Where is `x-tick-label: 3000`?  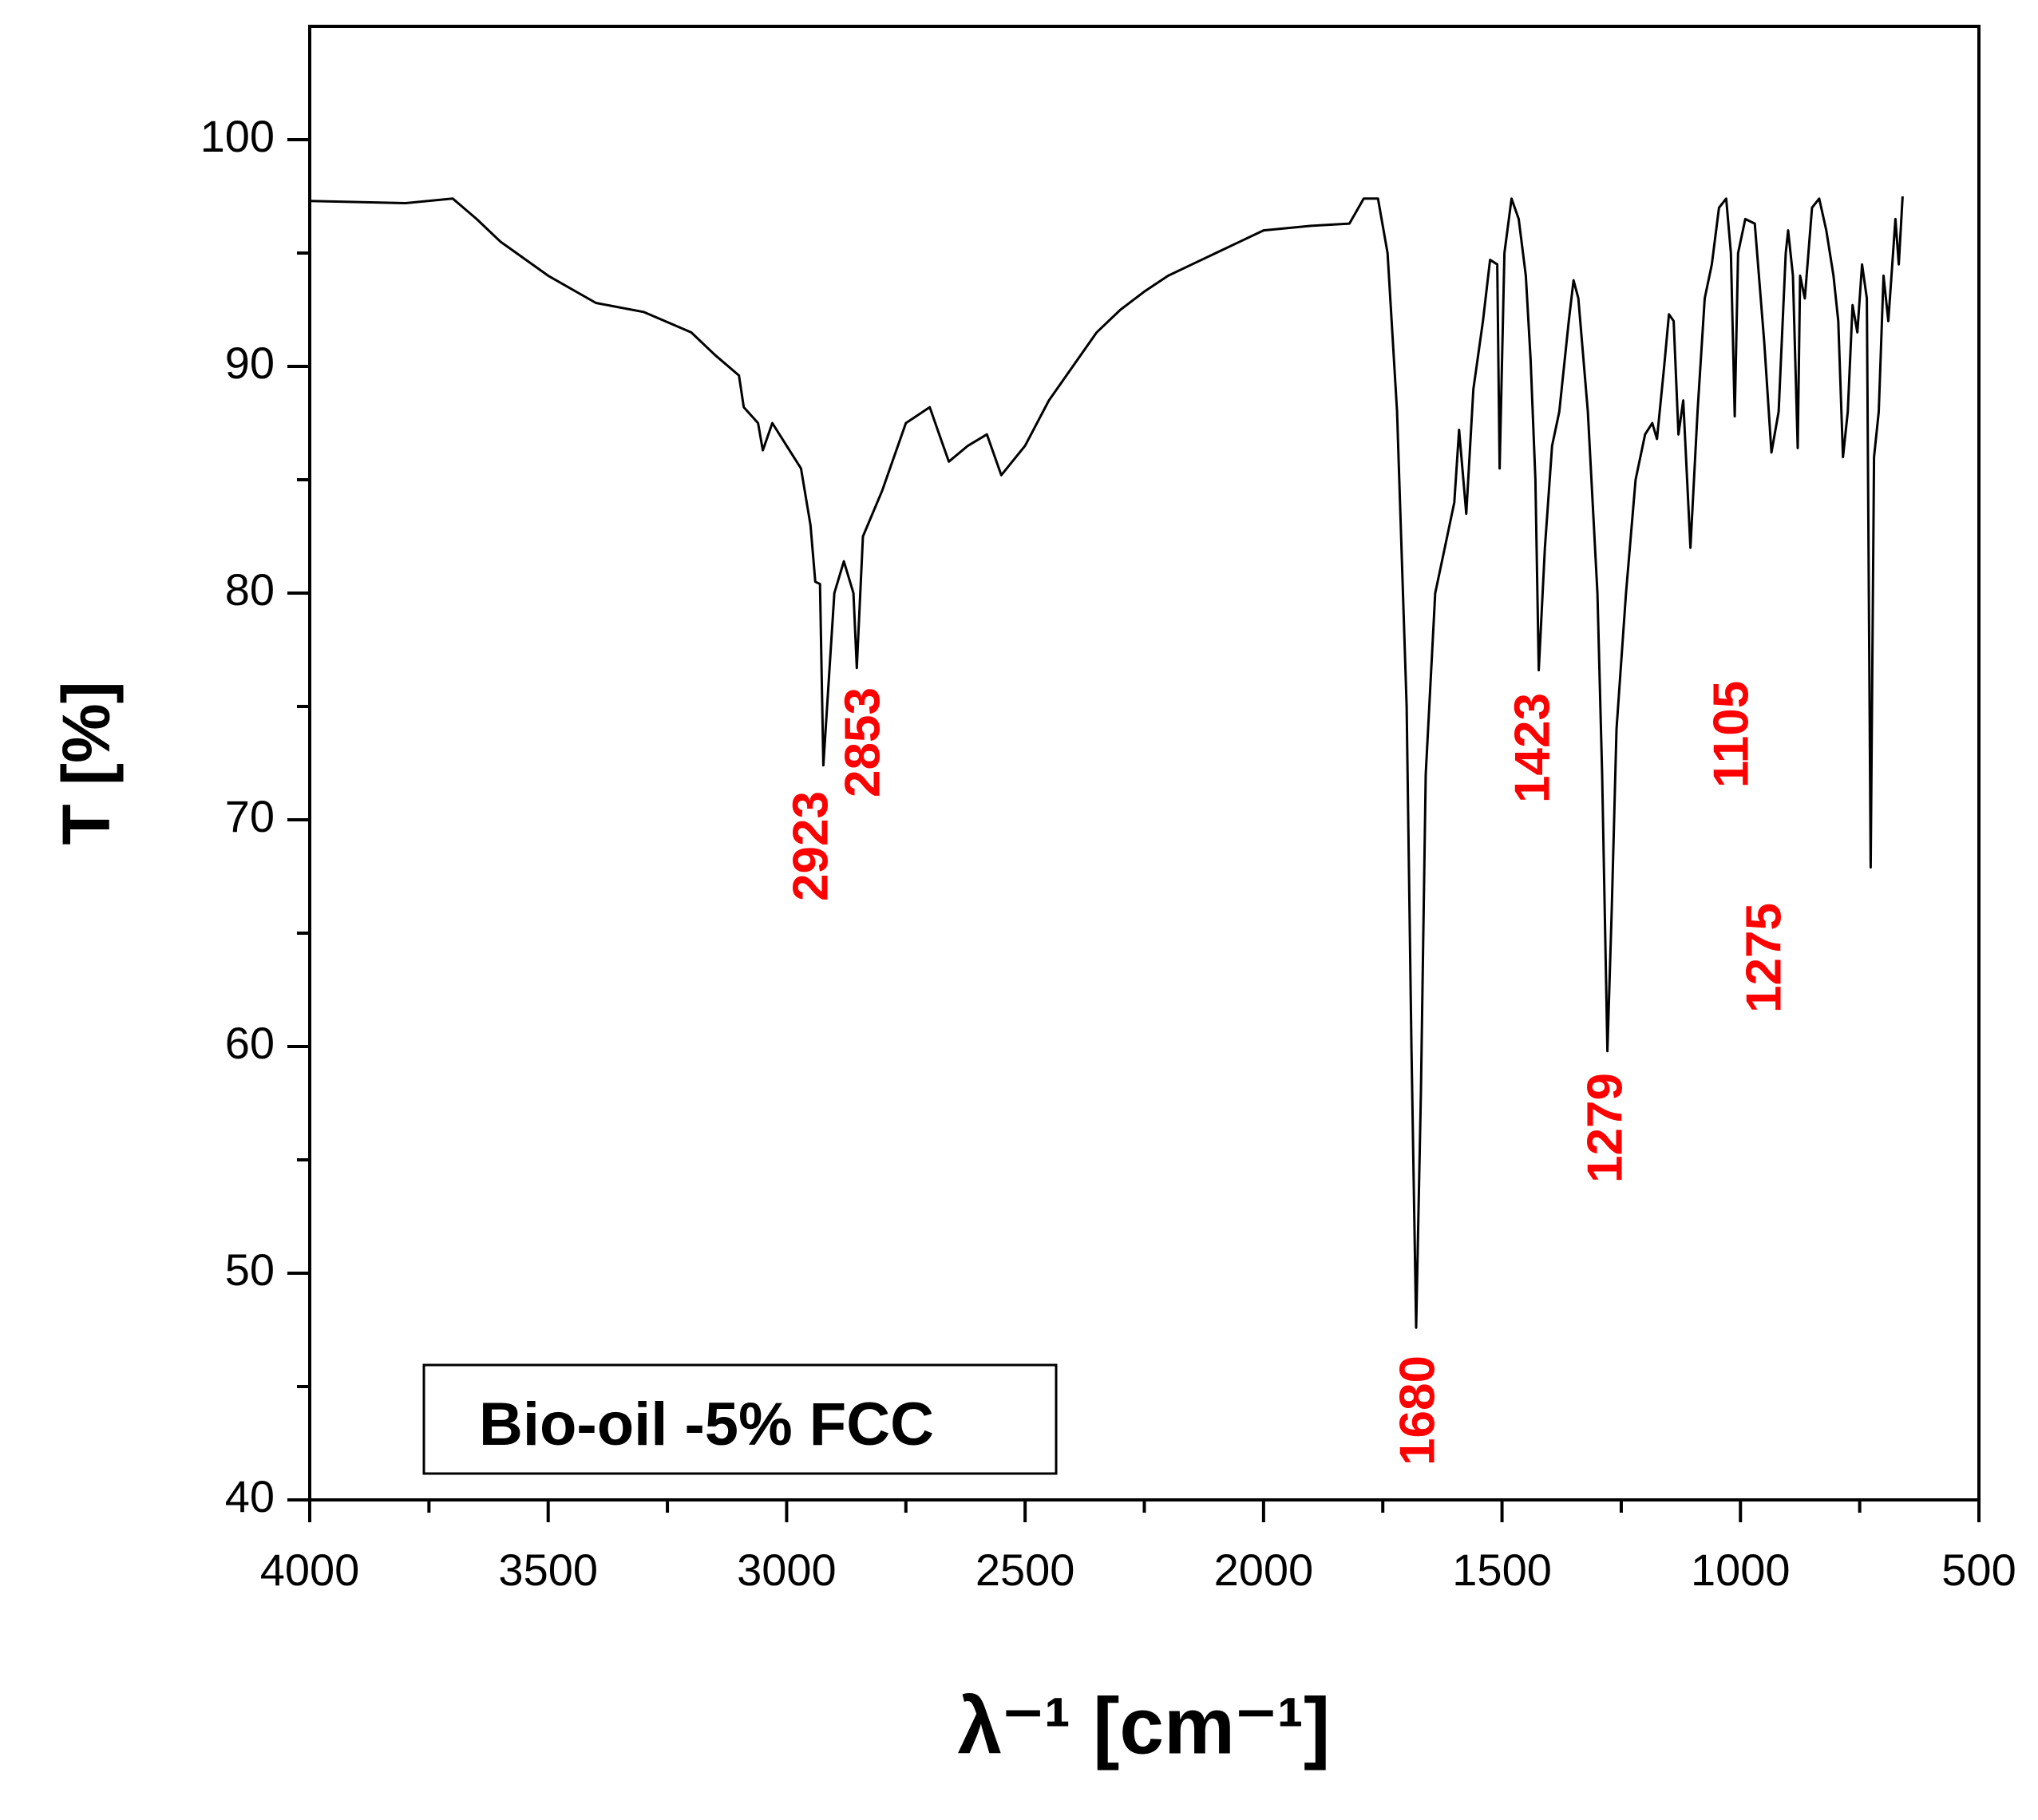
x-tick-label: 3000 is located at coordinates (787, 1570).